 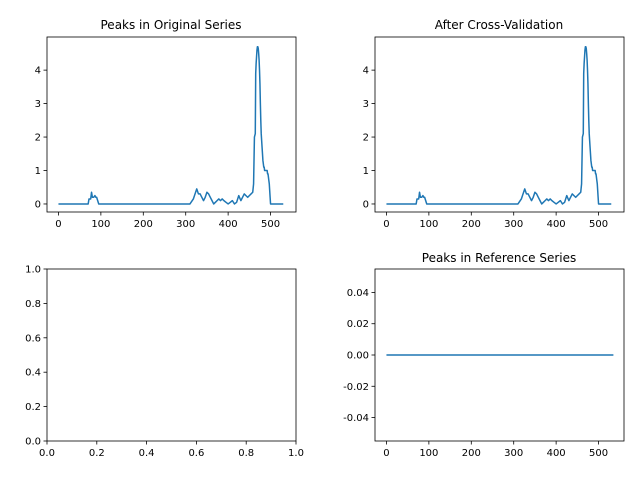 What do you see at coordinates (97, 453) in the screenshot?
I see `x-tick-label: 0.2` at bounding box center [97, 453].